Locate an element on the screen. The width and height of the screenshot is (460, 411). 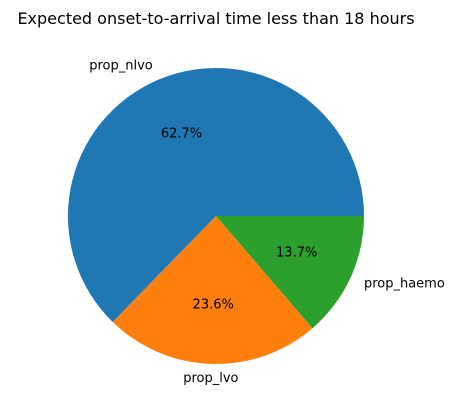
slice-label-prop-lvo: prop_lvo is located at coordinates (210, 378).